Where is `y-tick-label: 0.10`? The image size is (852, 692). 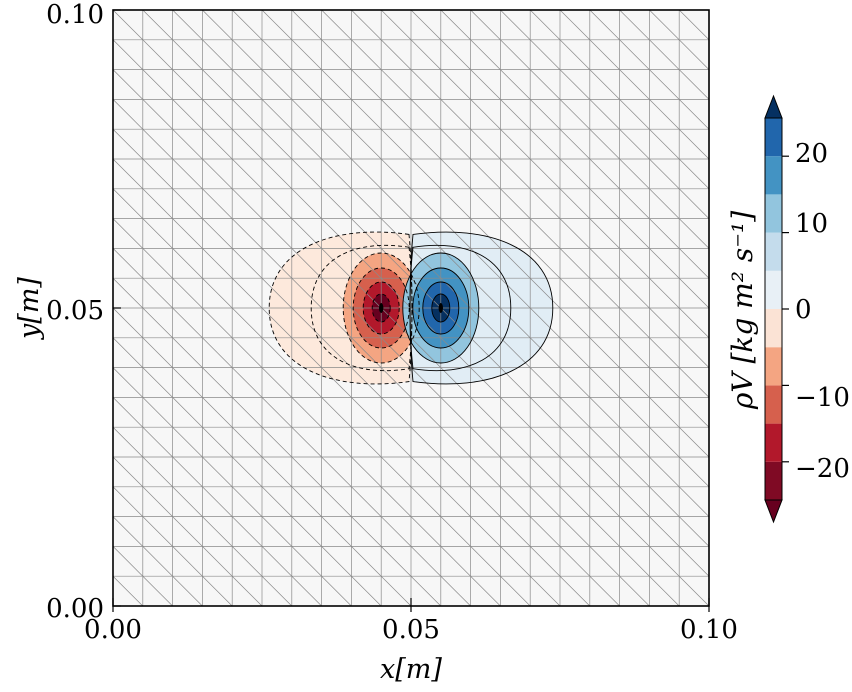 y-tick-label: 0.10 is located at coordinates (75, 15).